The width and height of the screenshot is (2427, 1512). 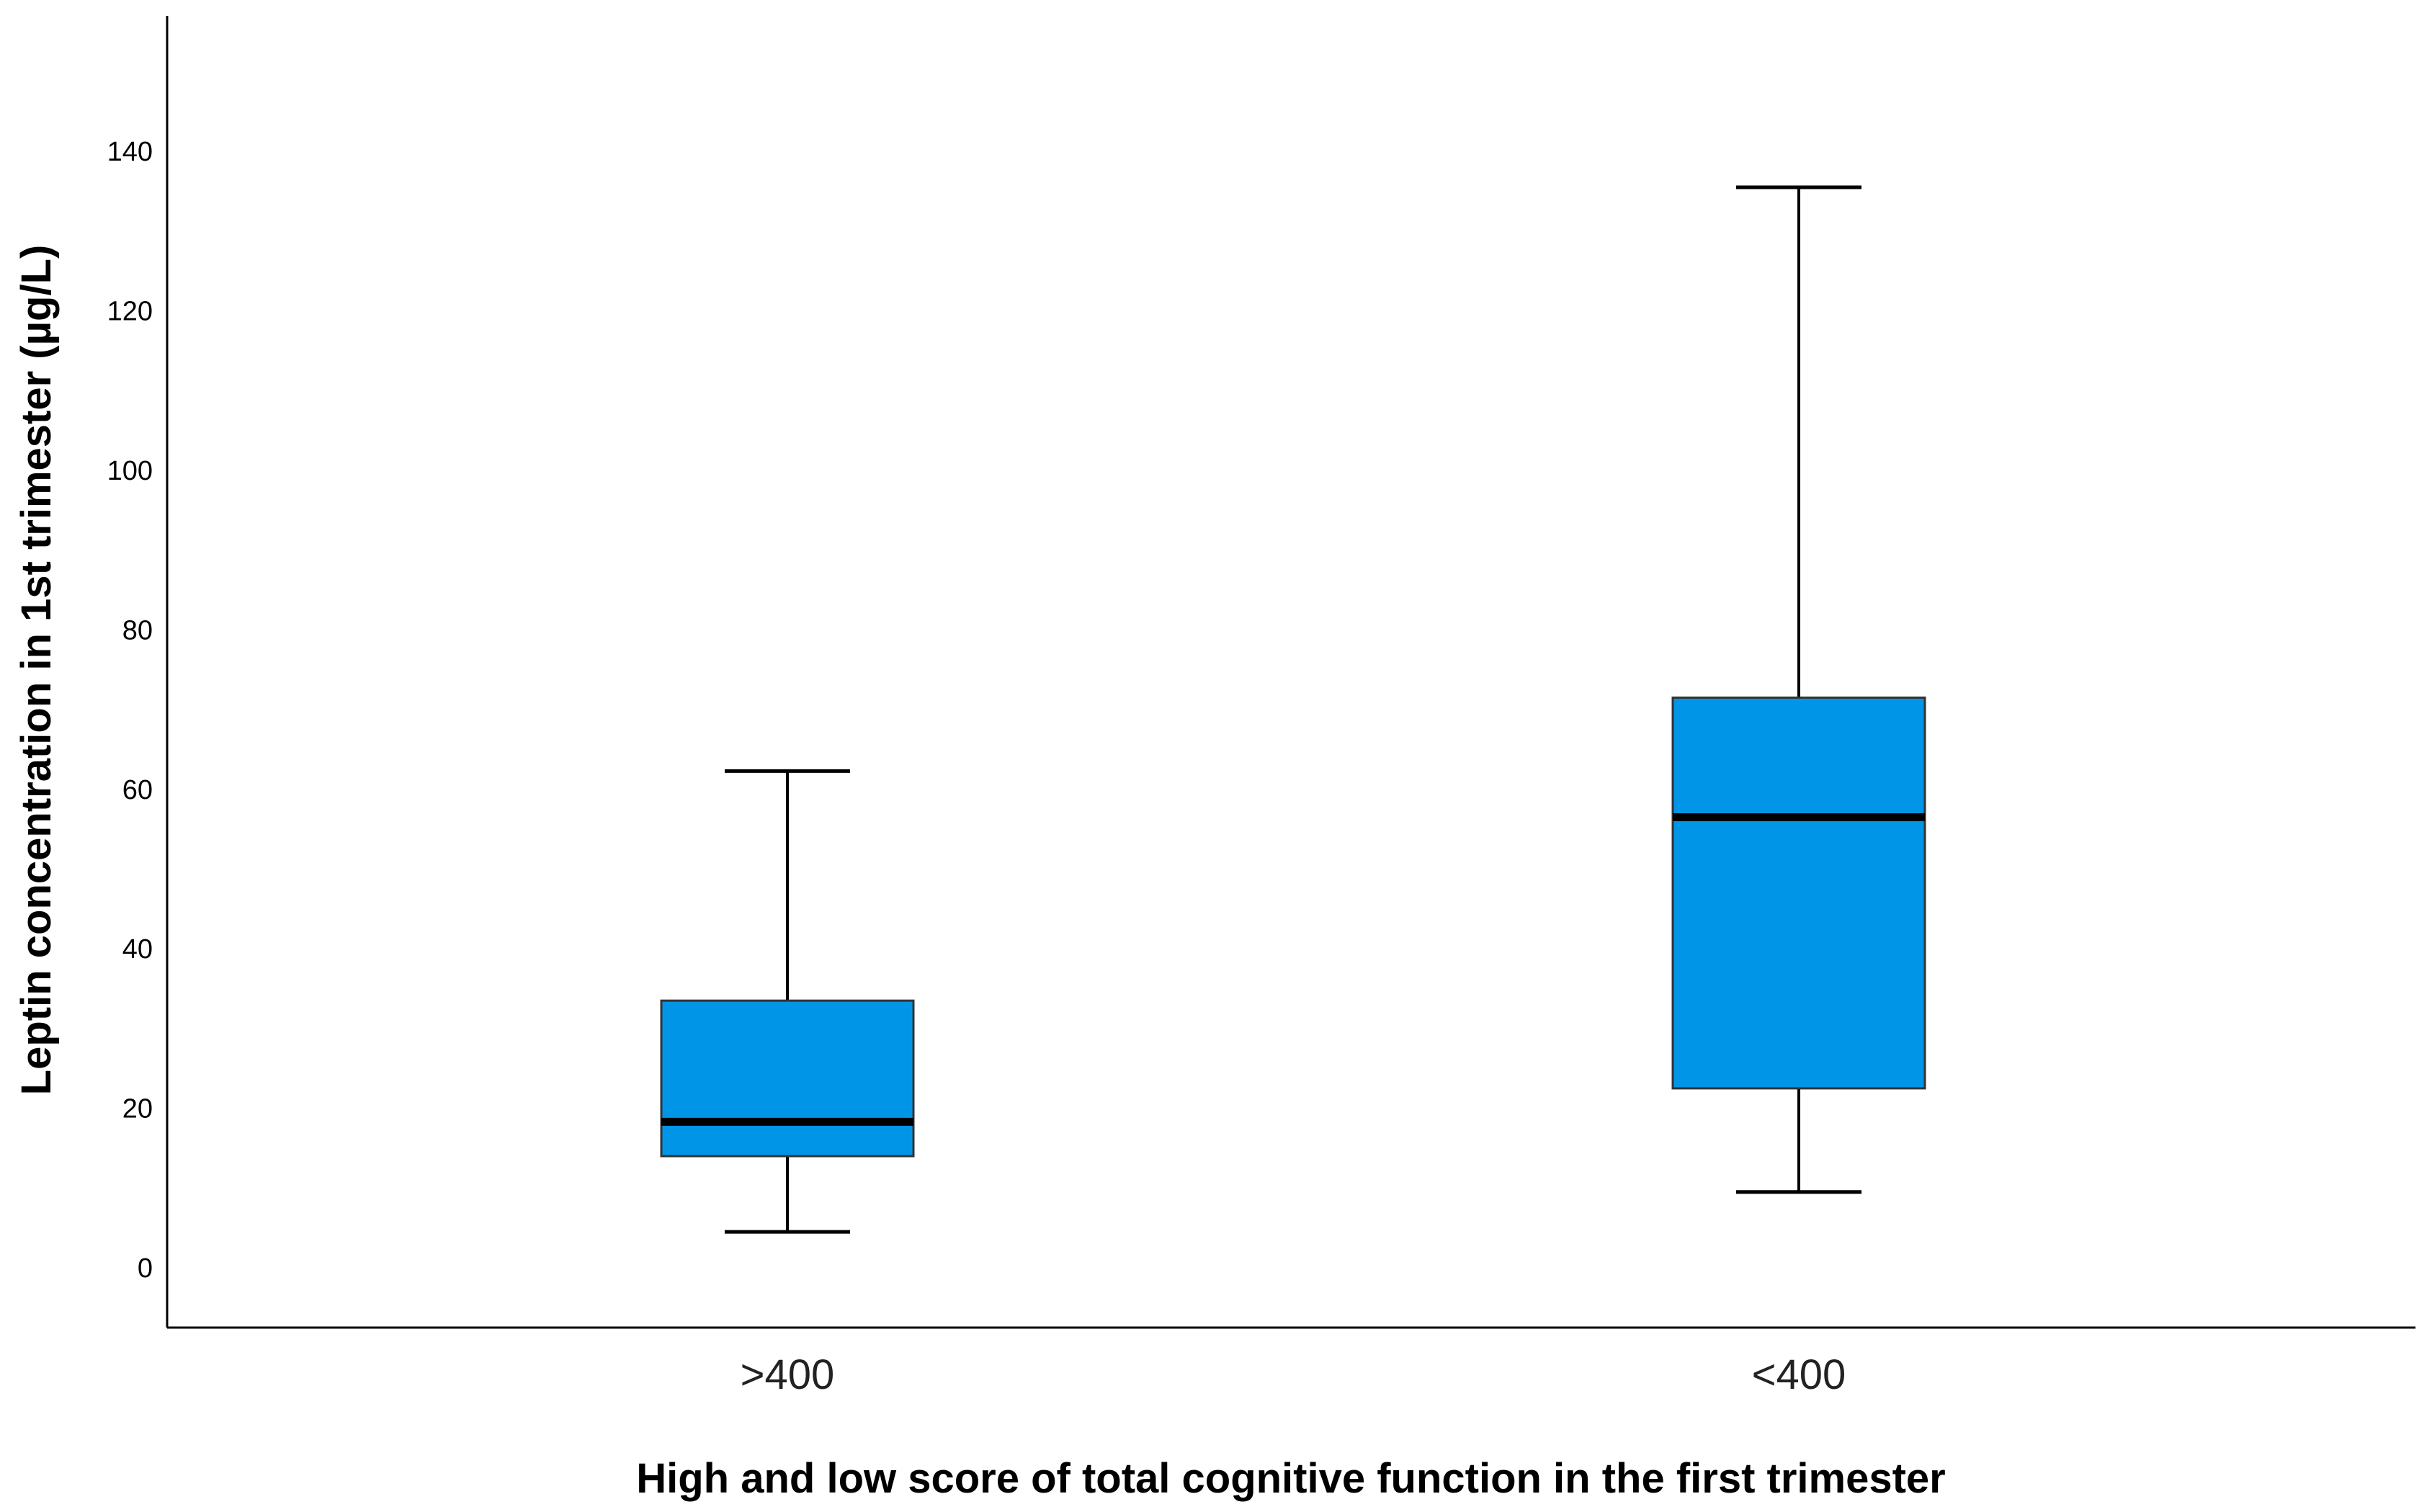 I want to click on y-tick-label: 140, so click(x=130, y=152).